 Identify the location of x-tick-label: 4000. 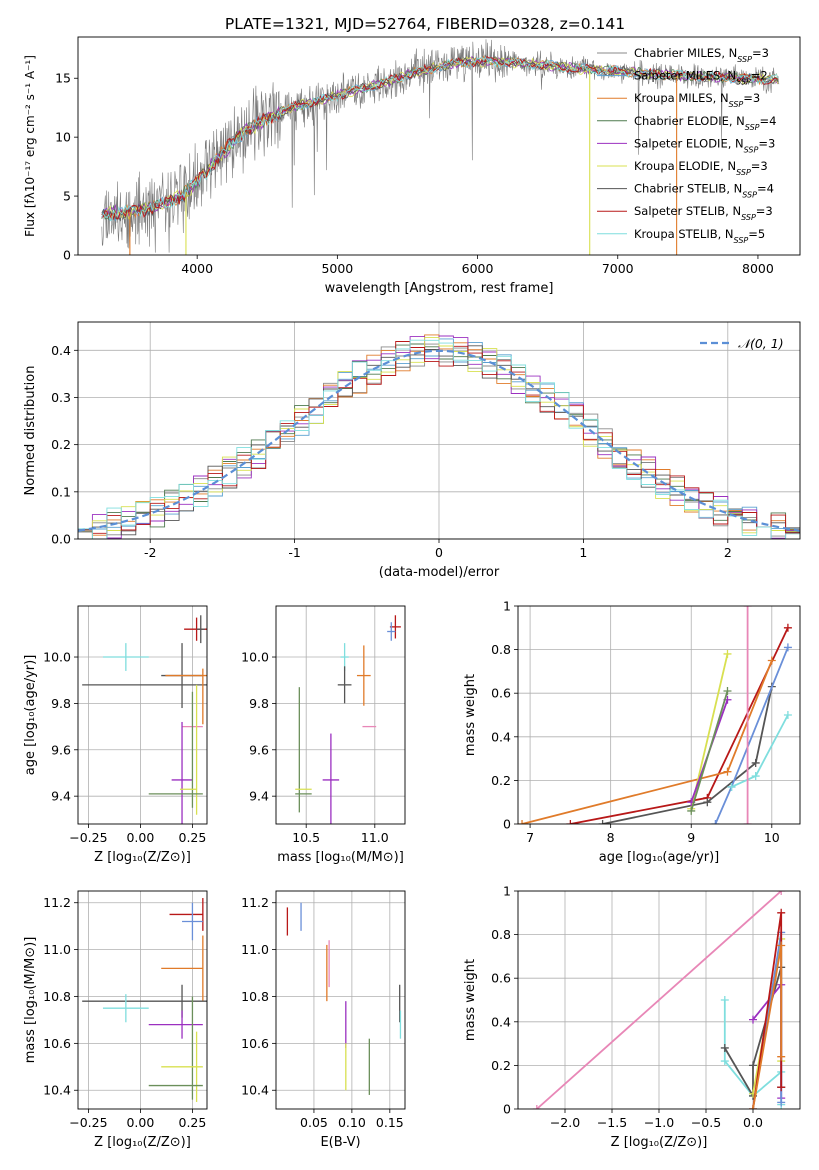
(197, 268).